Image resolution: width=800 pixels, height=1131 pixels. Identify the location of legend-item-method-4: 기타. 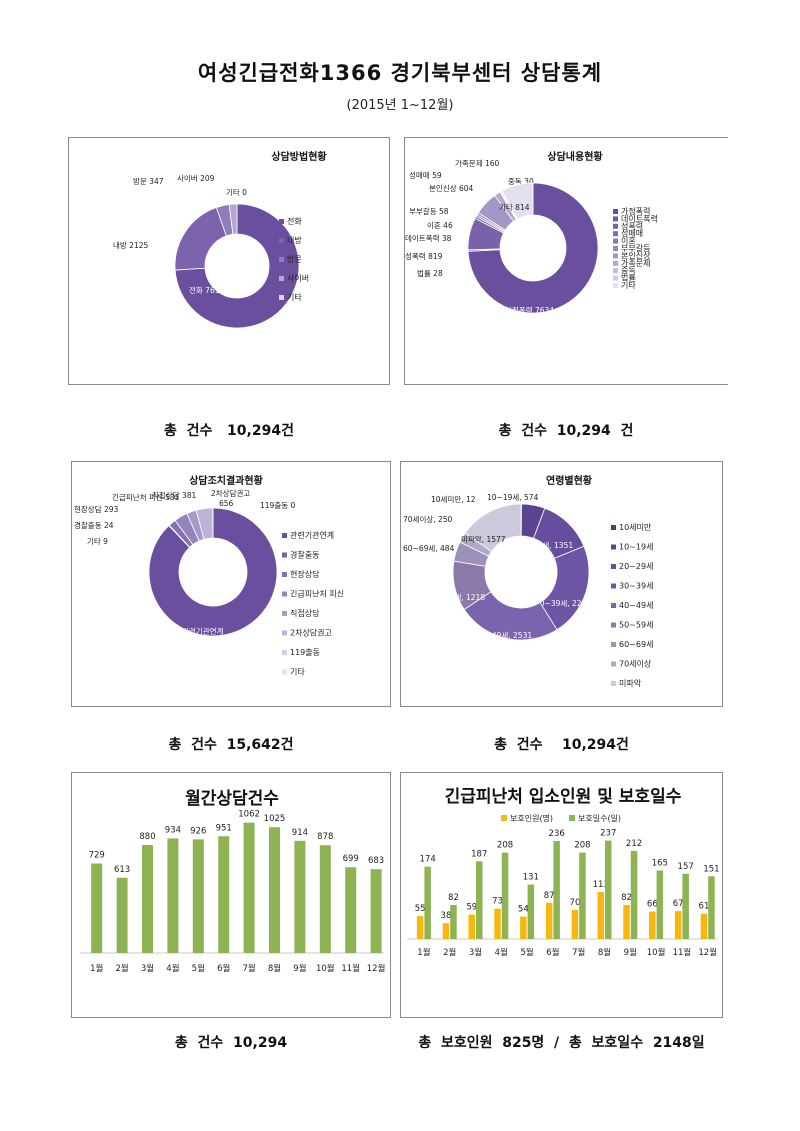
(294, 297).